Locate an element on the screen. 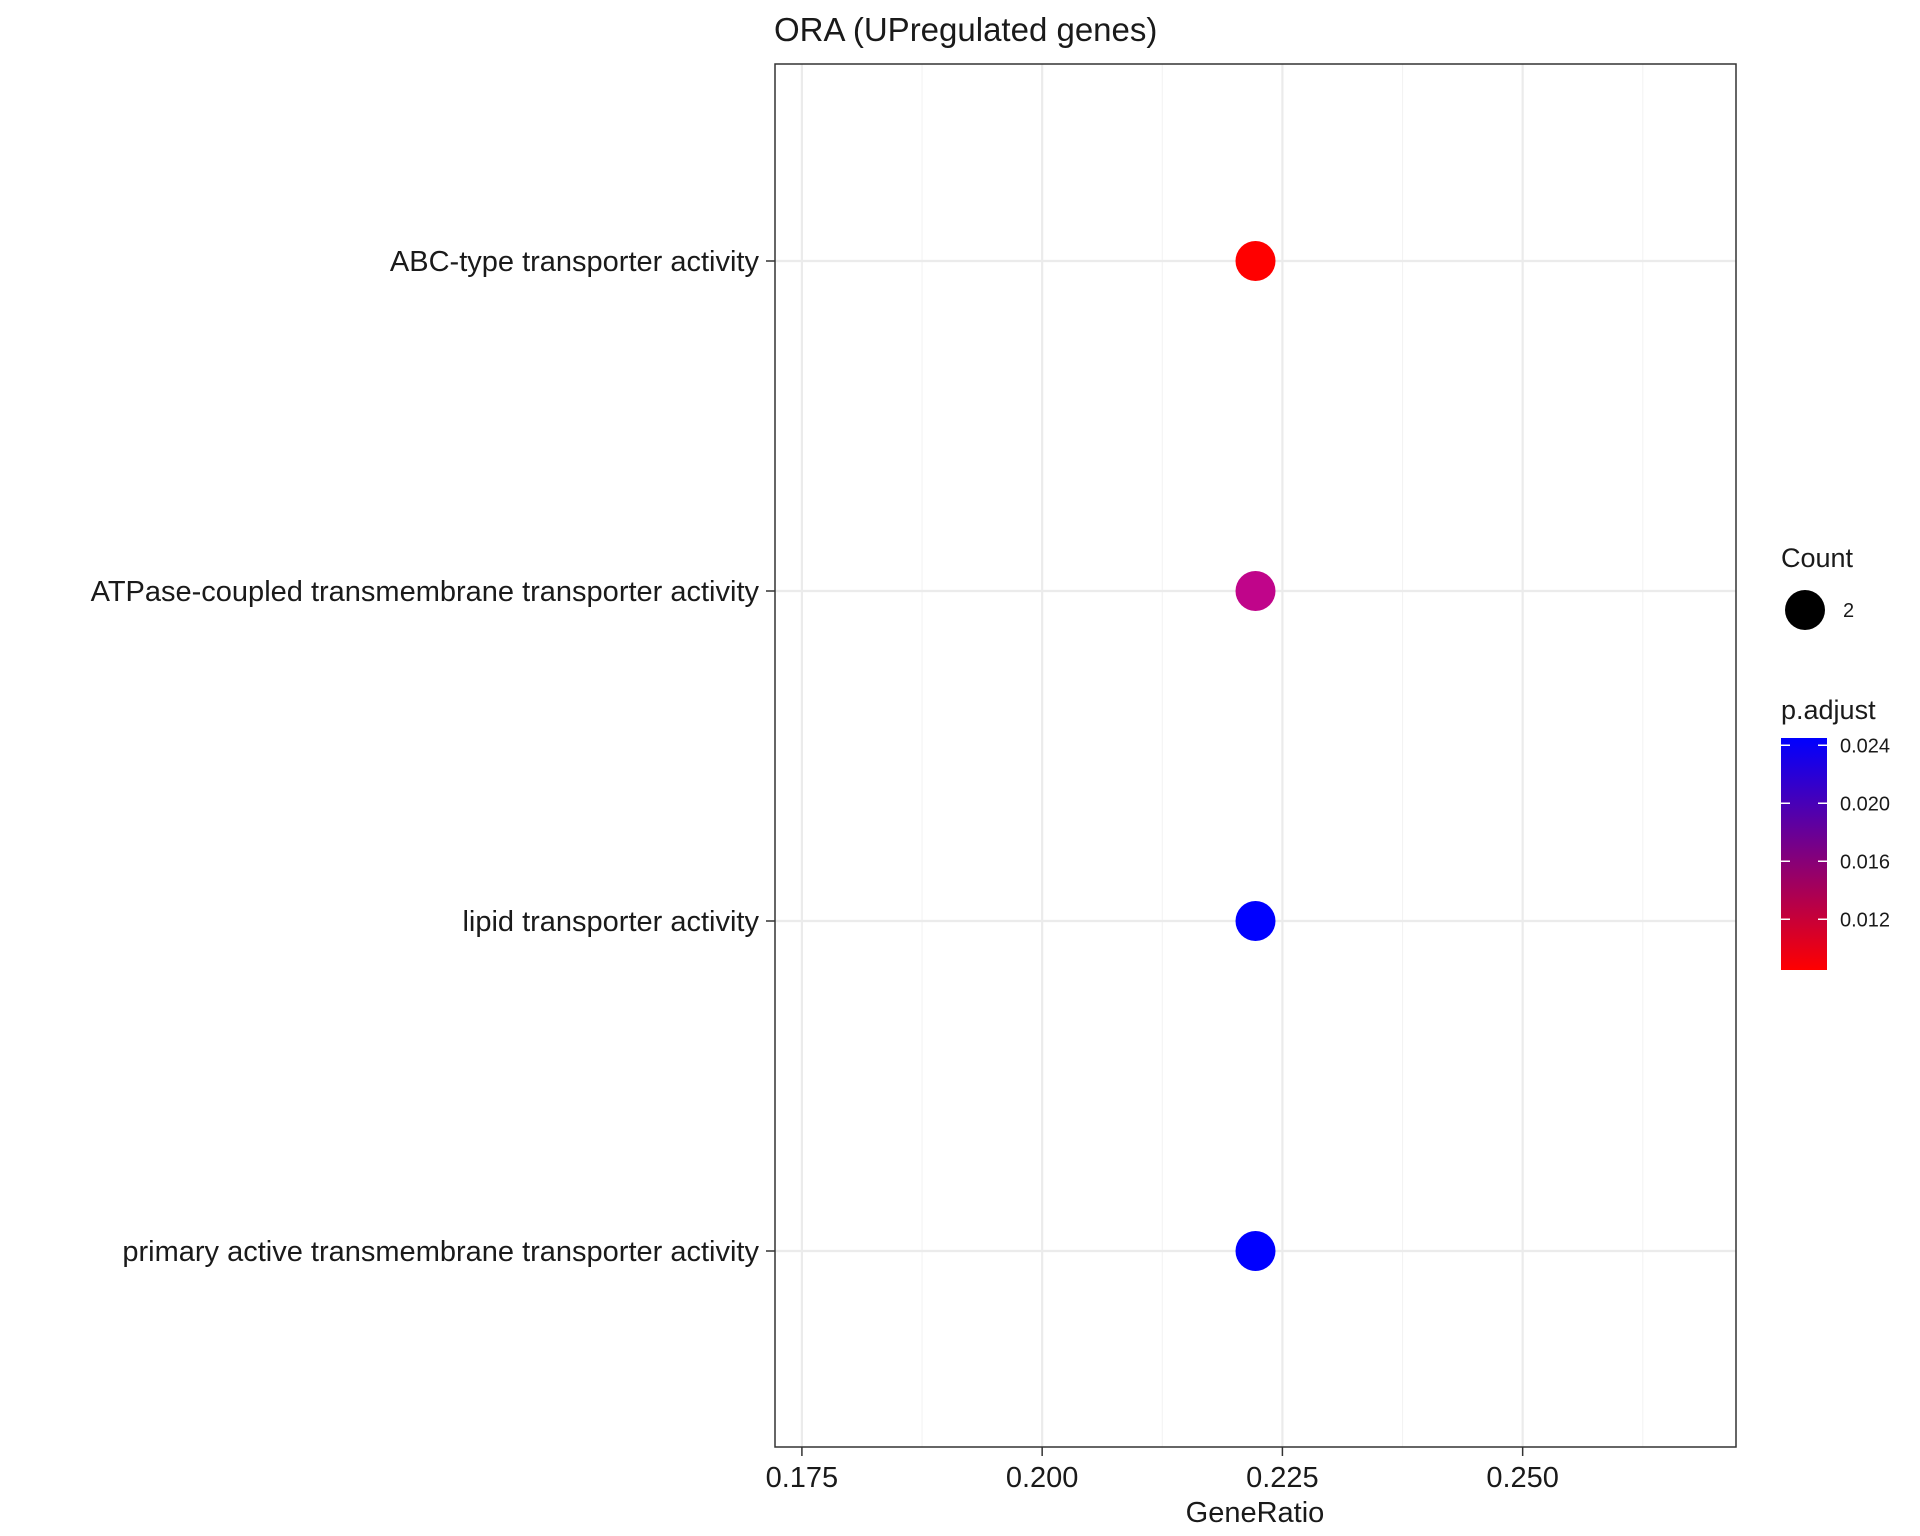  x-tick-label: 0.225 is located at coordinates (1282, 1478).